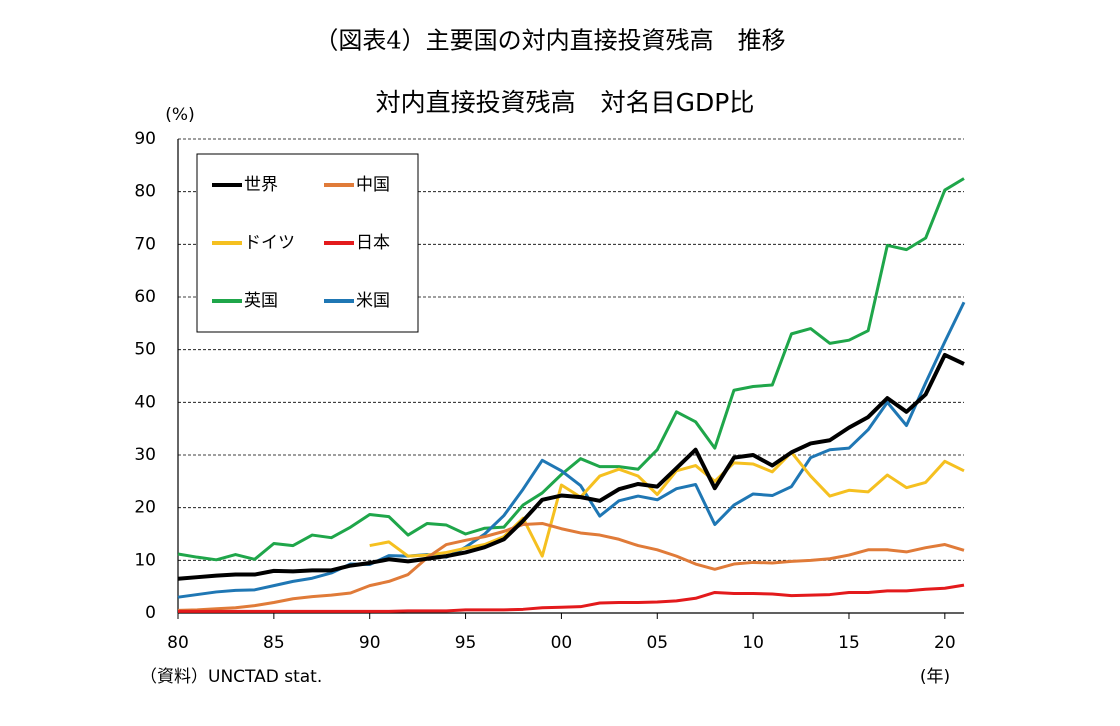 The height and width of the screenshot is (726, 1120). Describe the element at coordinates (261, 185) in the screenshot. I see `legend-label: 世界` at that location.